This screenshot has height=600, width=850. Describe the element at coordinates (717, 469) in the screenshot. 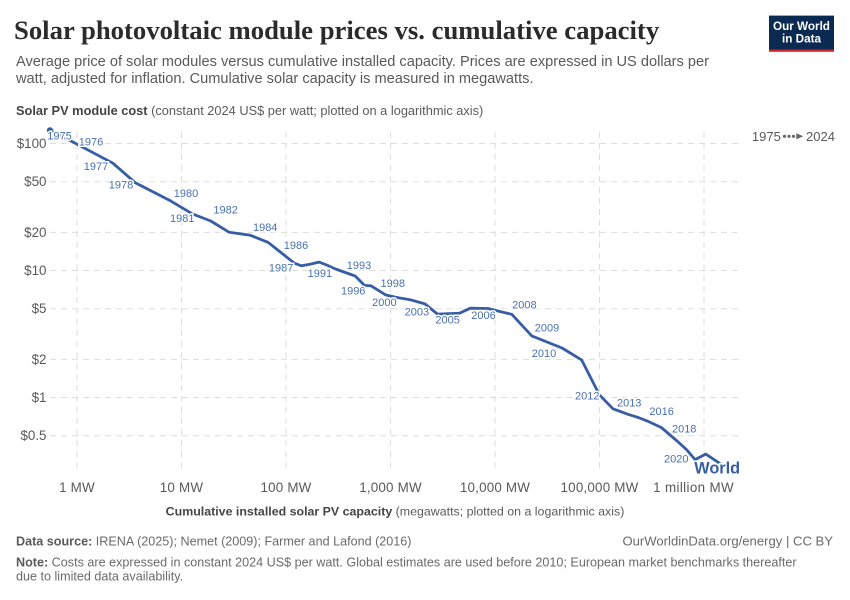

I see `svg-text: World` at that location.